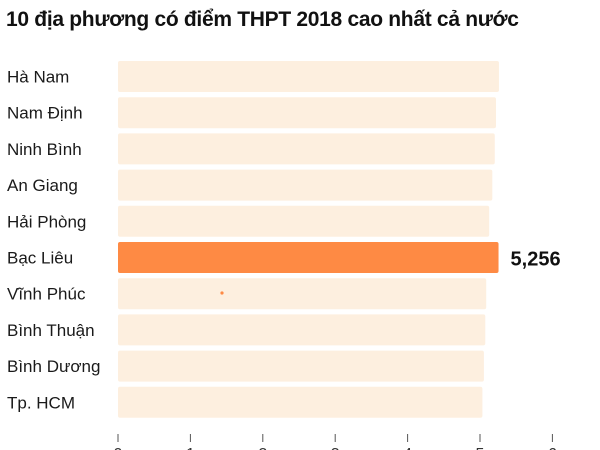 The image size is (600, 450). What do you see at coordinates (335, 448) in the screenshot?
I see `x-tick-label-3: 3` at bounding box center [335, 448].